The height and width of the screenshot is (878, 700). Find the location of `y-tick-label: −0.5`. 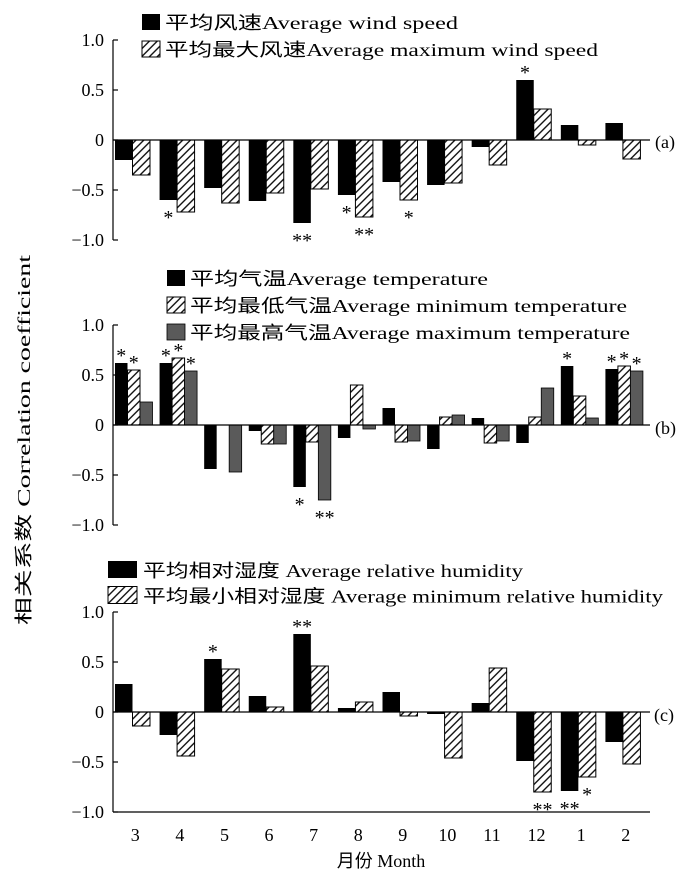

y-tick-label: −0.5 is located at coordinates (87, 190).